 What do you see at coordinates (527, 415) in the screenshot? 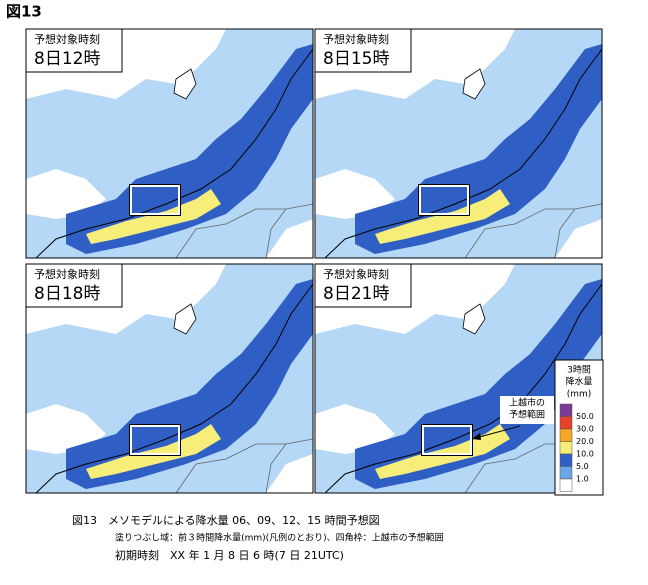
I see `annotation-text: 予想範囲` at bounding box center [527, 415].